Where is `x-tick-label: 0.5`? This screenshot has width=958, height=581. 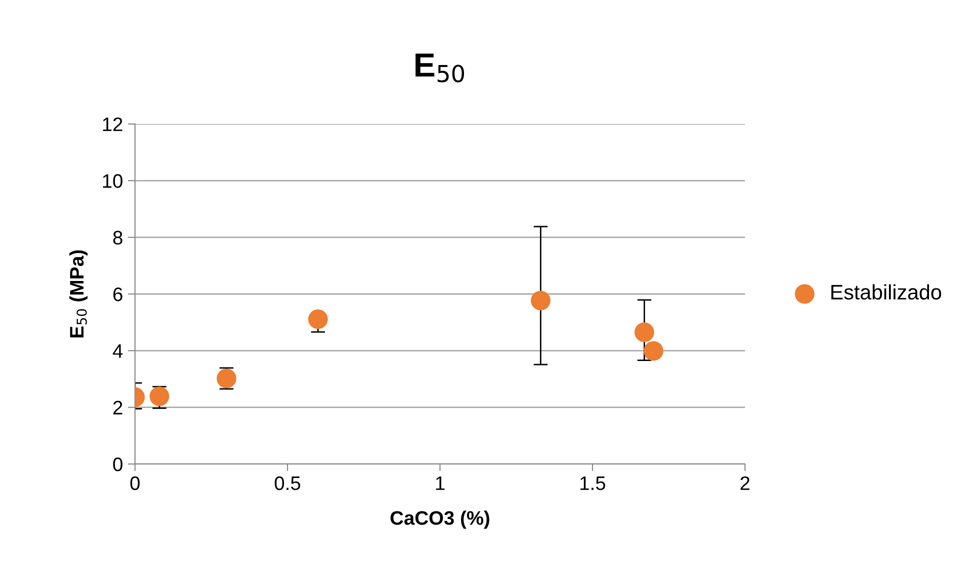 x-tick-label: 0.5 is located at coordinates (287, 483).